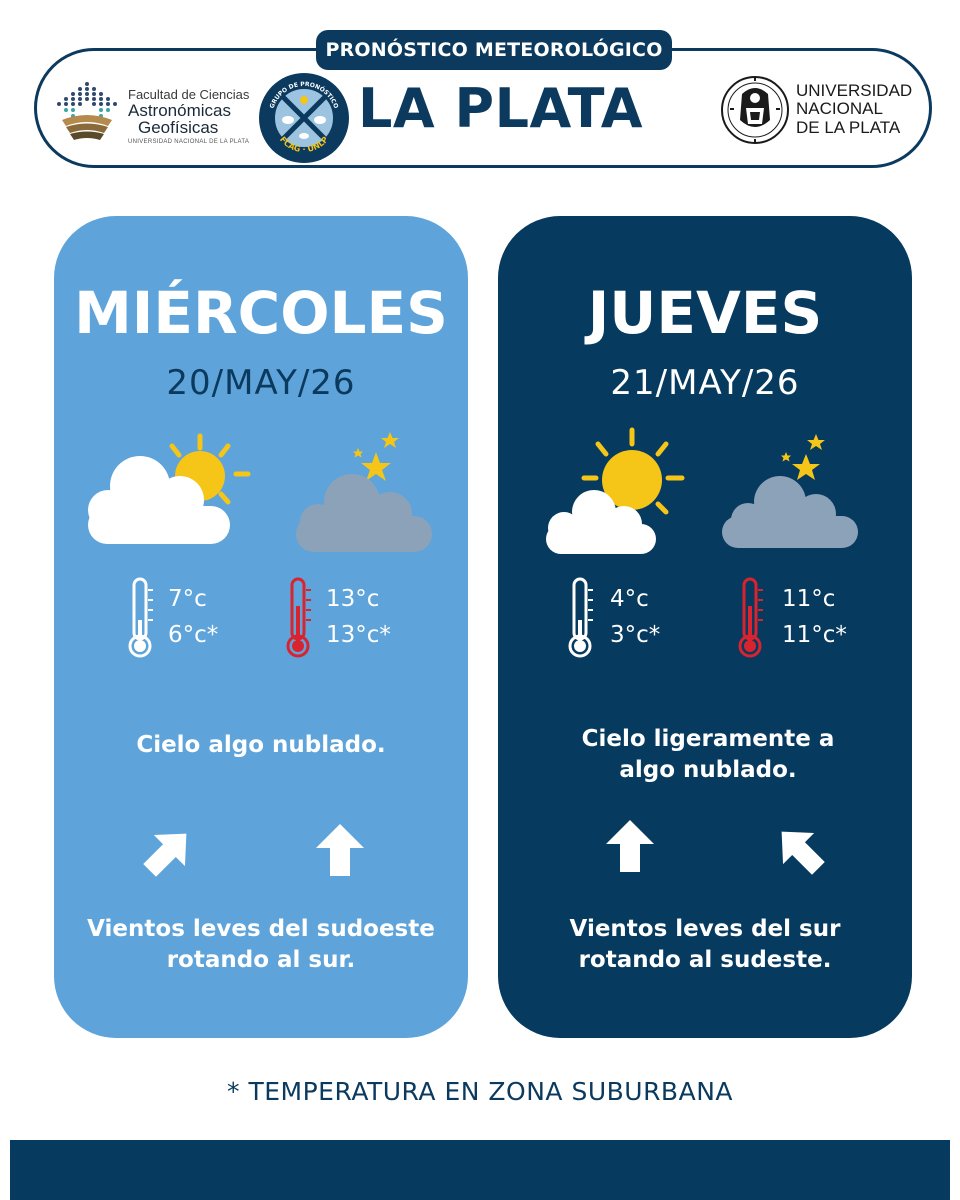 This screenshot has height=1200, width=960. Describe the element at coordinates (179, 110) in the screenshot. I see `faculty-line-2: Astronómicas` at that location.